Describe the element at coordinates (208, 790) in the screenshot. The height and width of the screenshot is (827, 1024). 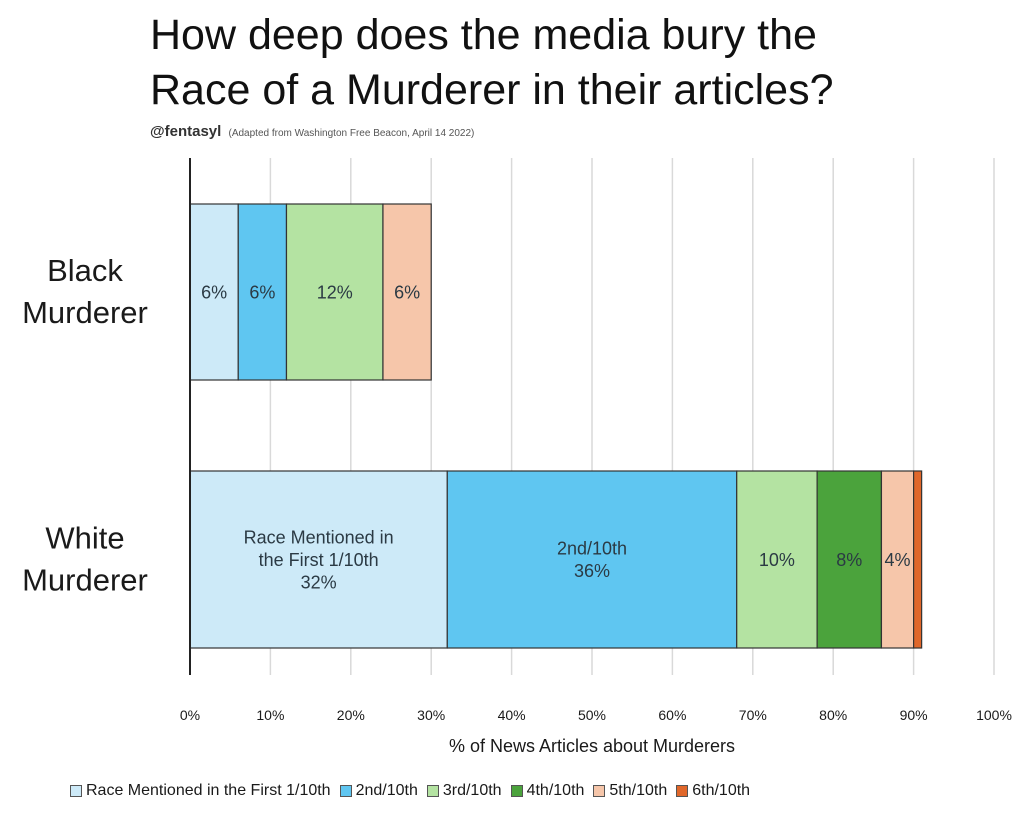
I see `legend-label: Race Mentioned in the First 1/10th` at that location.